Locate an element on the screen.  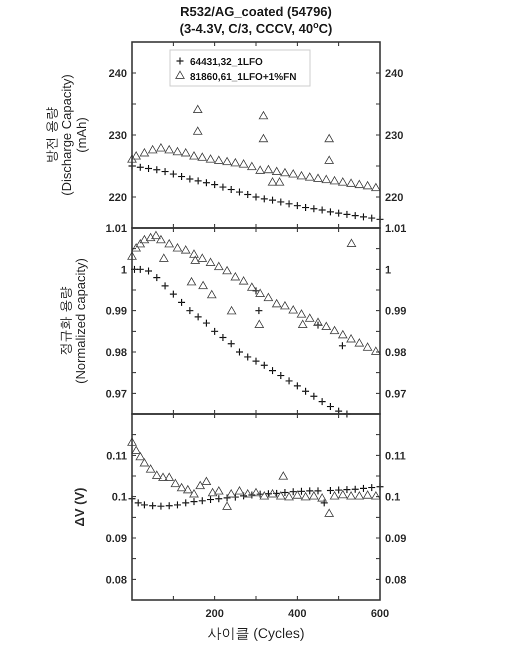
y-tick-label: 0.97 is located at coordinates (116, 394).